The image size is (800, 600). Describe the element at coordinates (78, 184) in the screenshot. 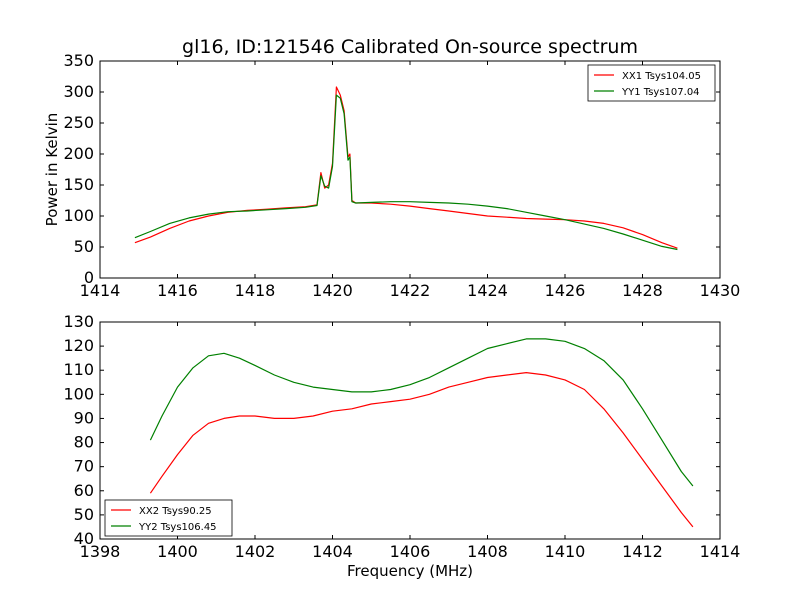

I see `y-tick-label: 150` at that location.